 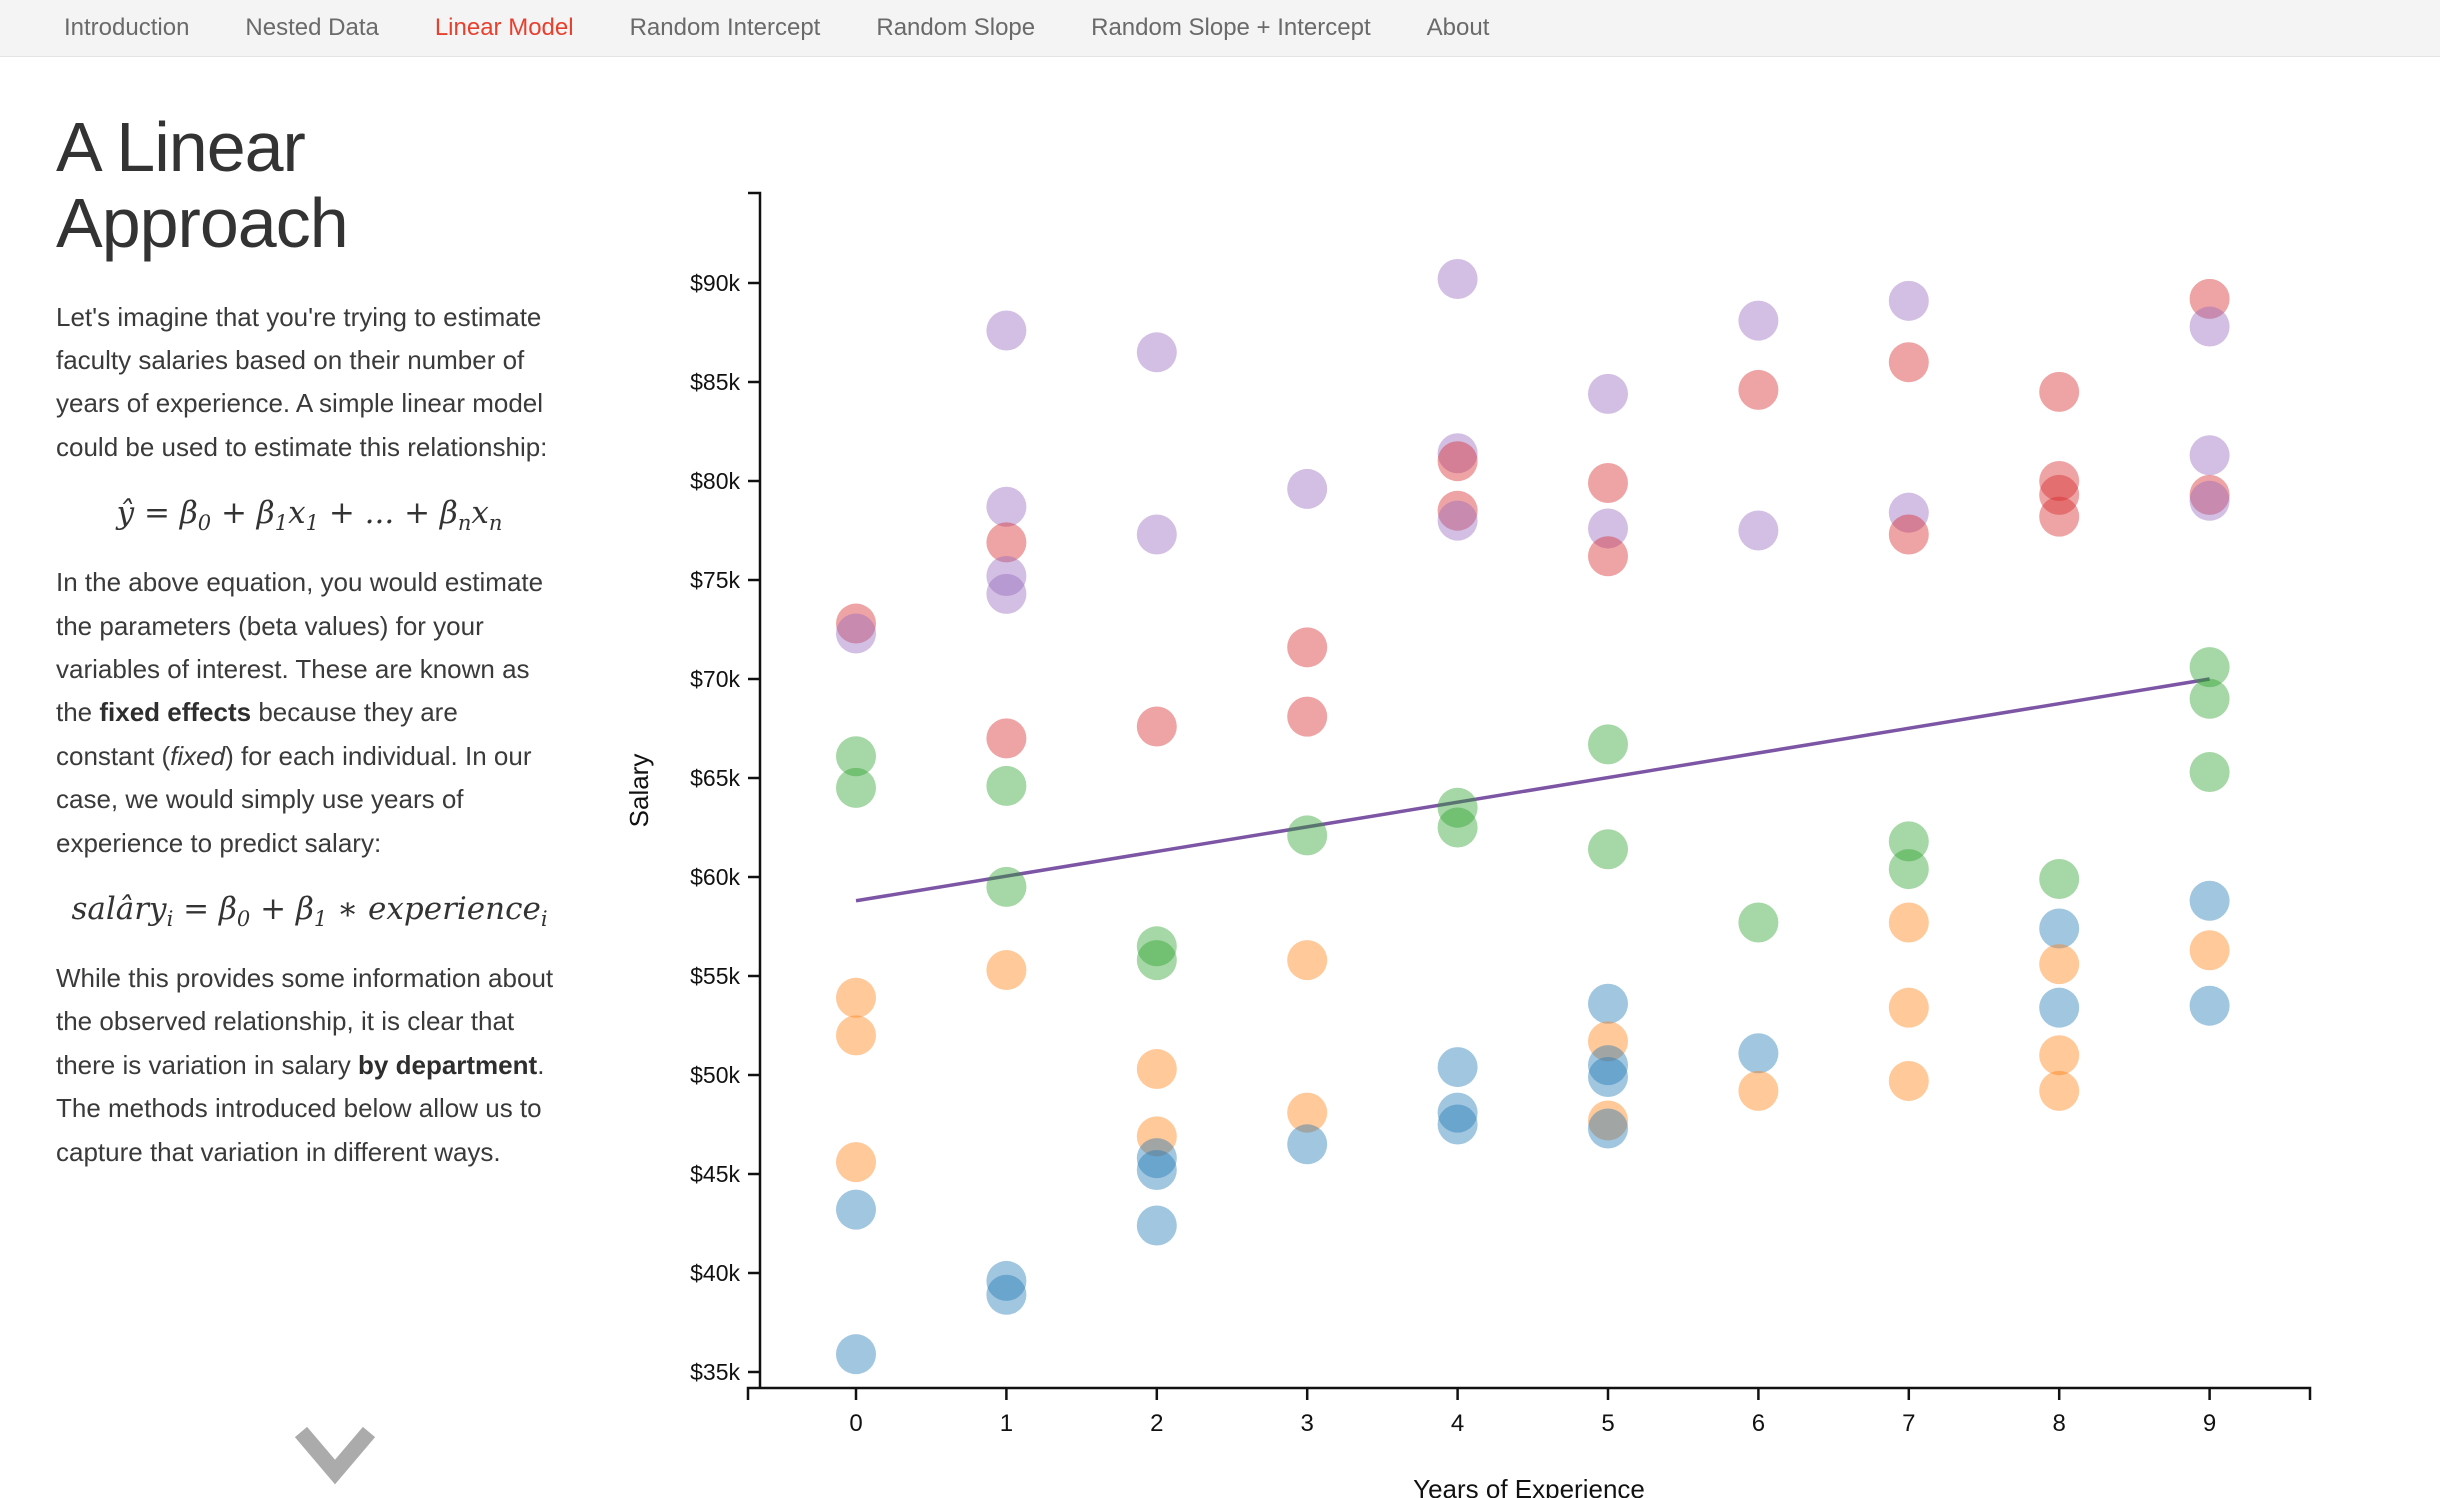 I want to click on text-run: because they are constant (, so click(x=257, y=734).